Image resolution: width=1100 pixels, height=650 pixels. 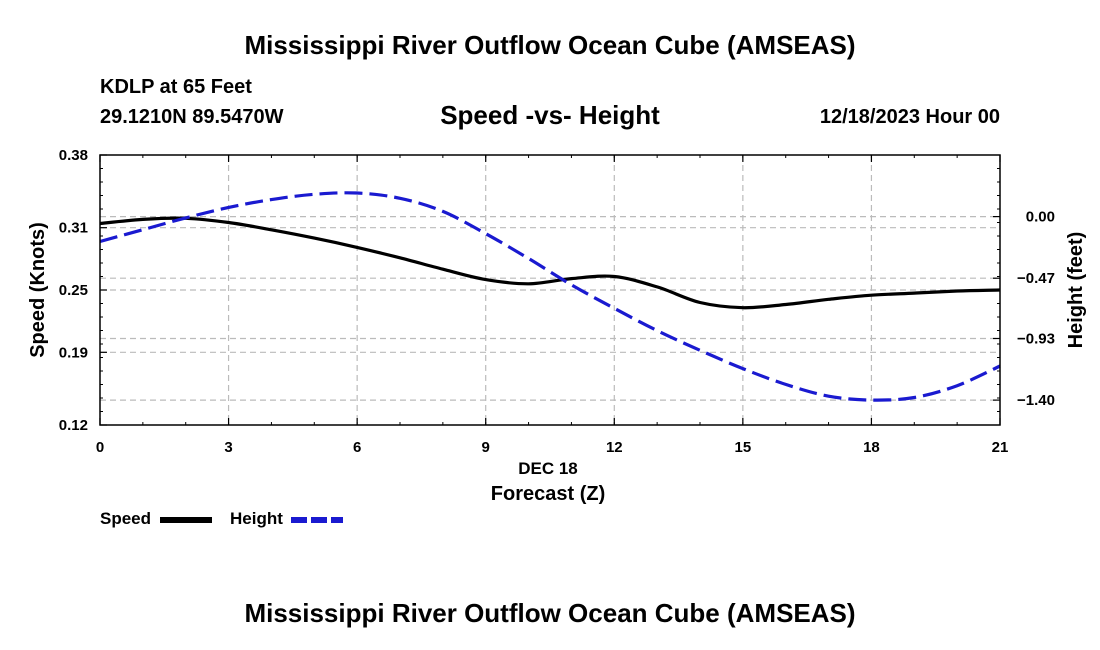 I want to click on forecast-datetime: 12/18/2023 Hour 00, so click(x=909, y=117).